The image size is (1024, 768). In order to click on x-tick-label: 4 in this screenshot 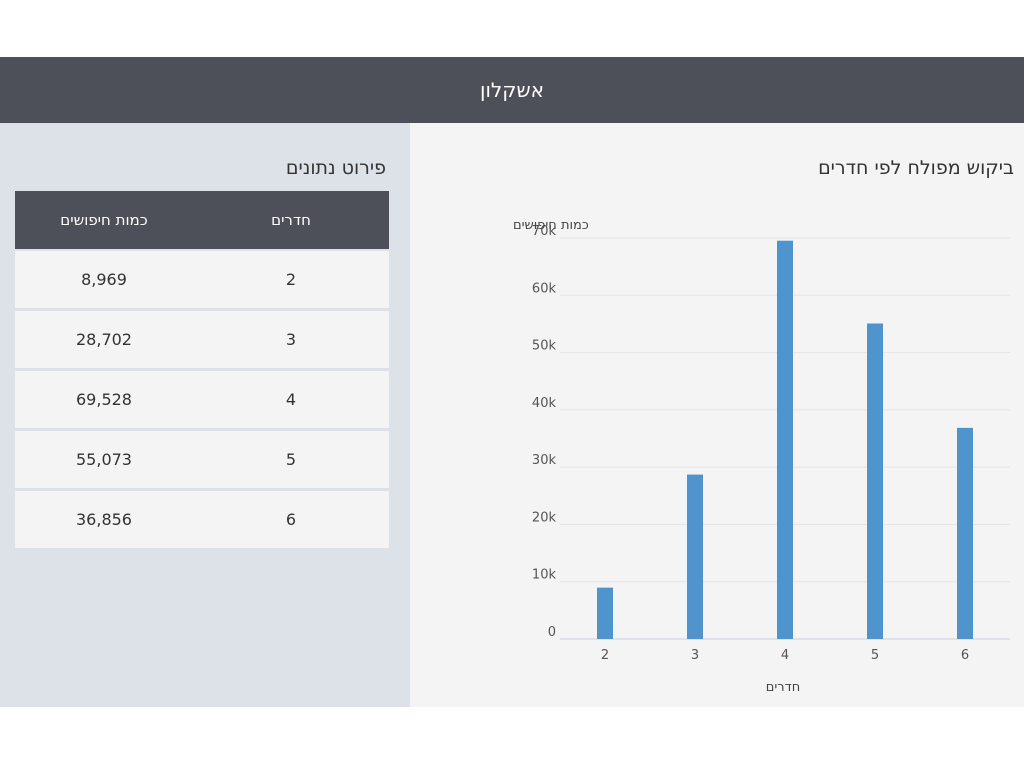, I will do `click(785, 655)`.